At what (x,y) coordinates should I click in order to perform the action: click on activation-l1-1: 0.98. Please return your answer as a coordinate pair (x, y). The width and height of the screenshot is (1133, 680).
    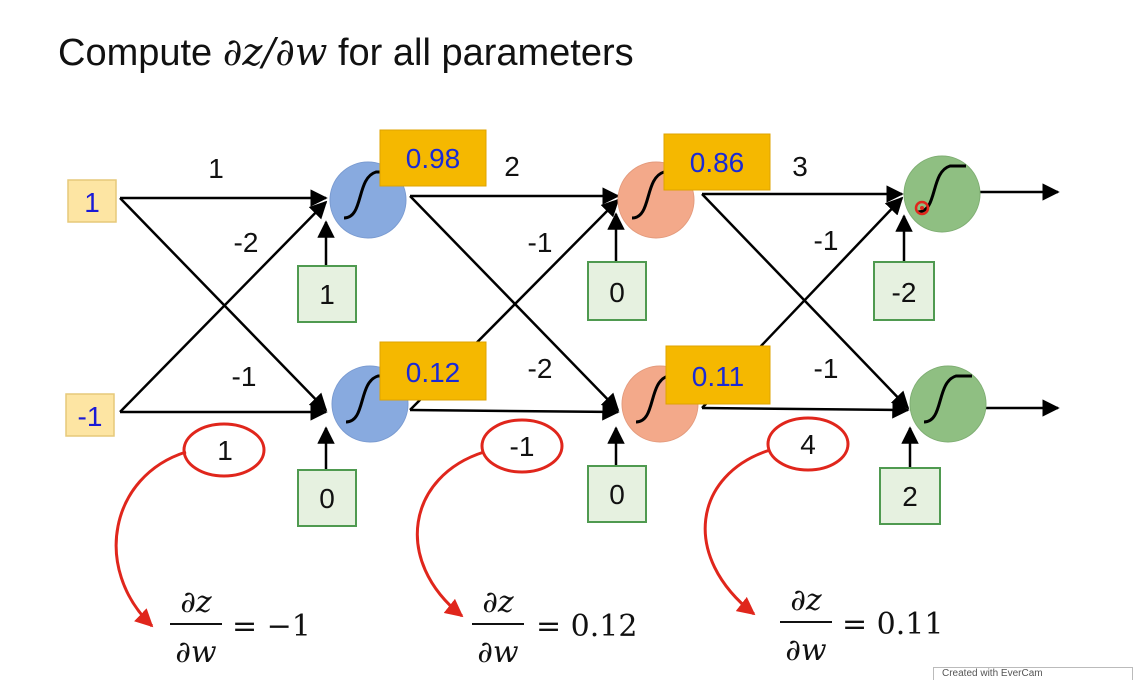
    Looking at the image, I should click on (433, 158).